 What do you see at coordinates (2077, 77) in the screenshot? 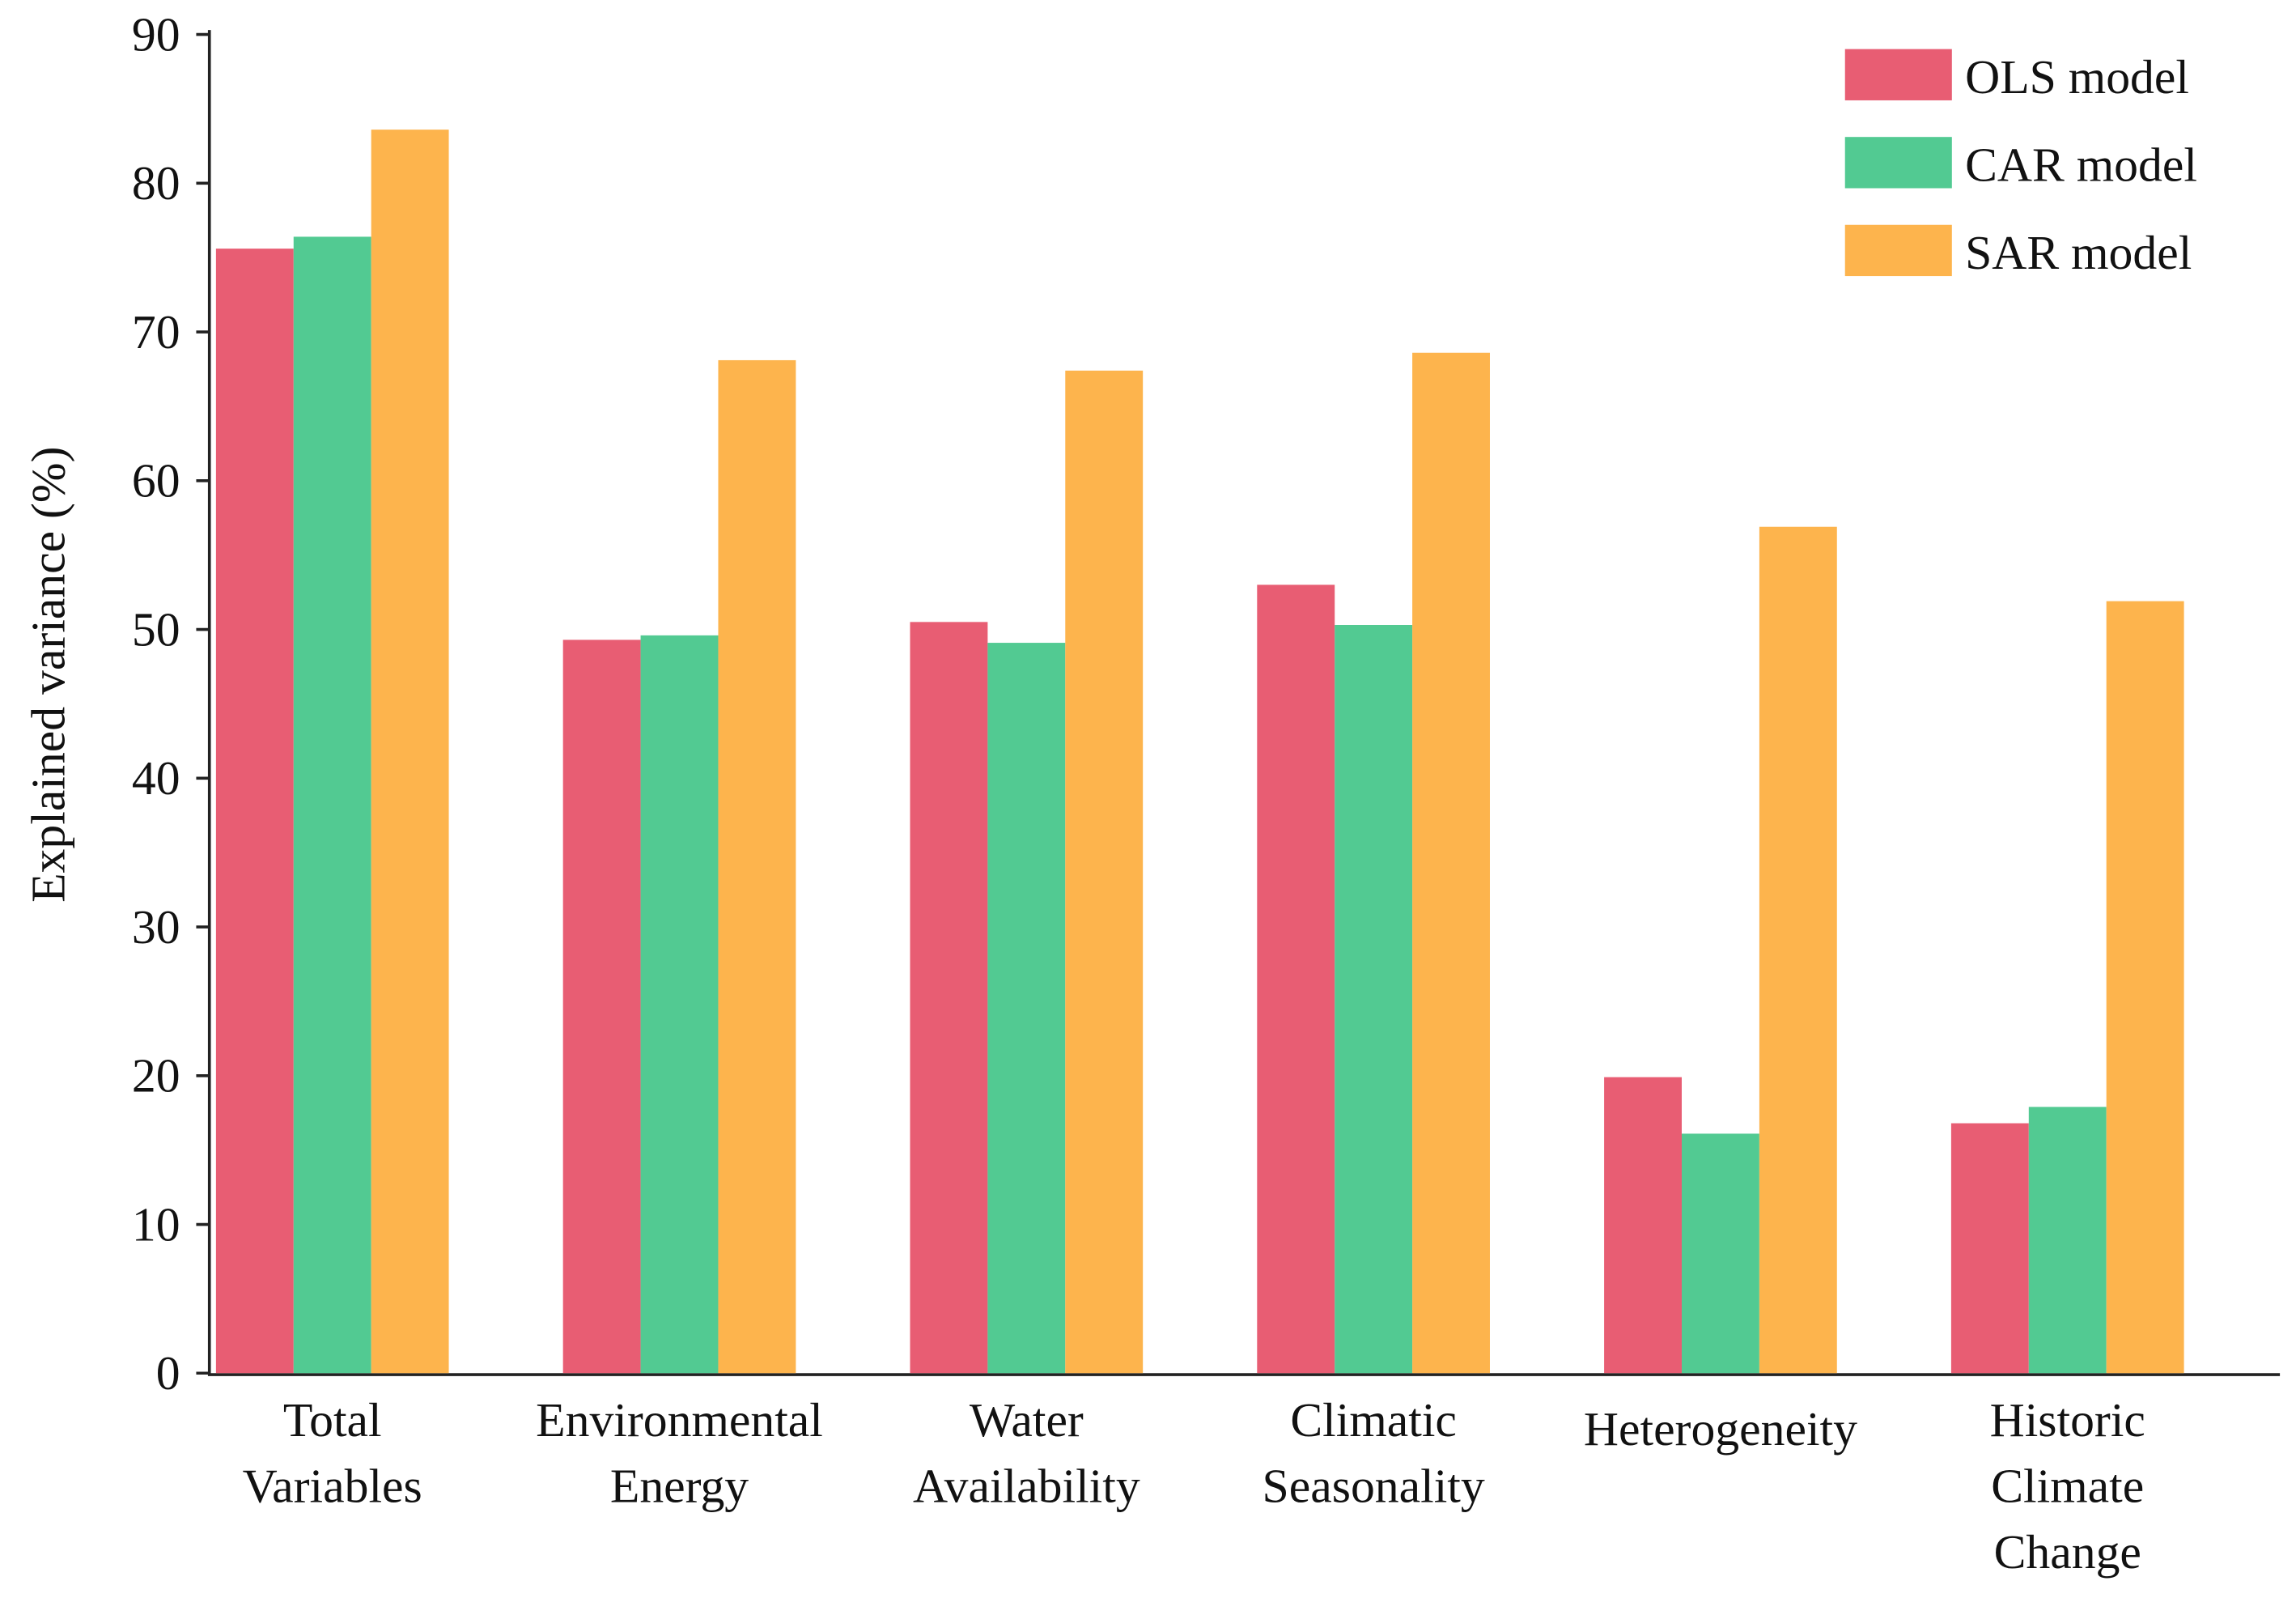
I see `legend-label: OLS model` at bounding box center [2077, 77].